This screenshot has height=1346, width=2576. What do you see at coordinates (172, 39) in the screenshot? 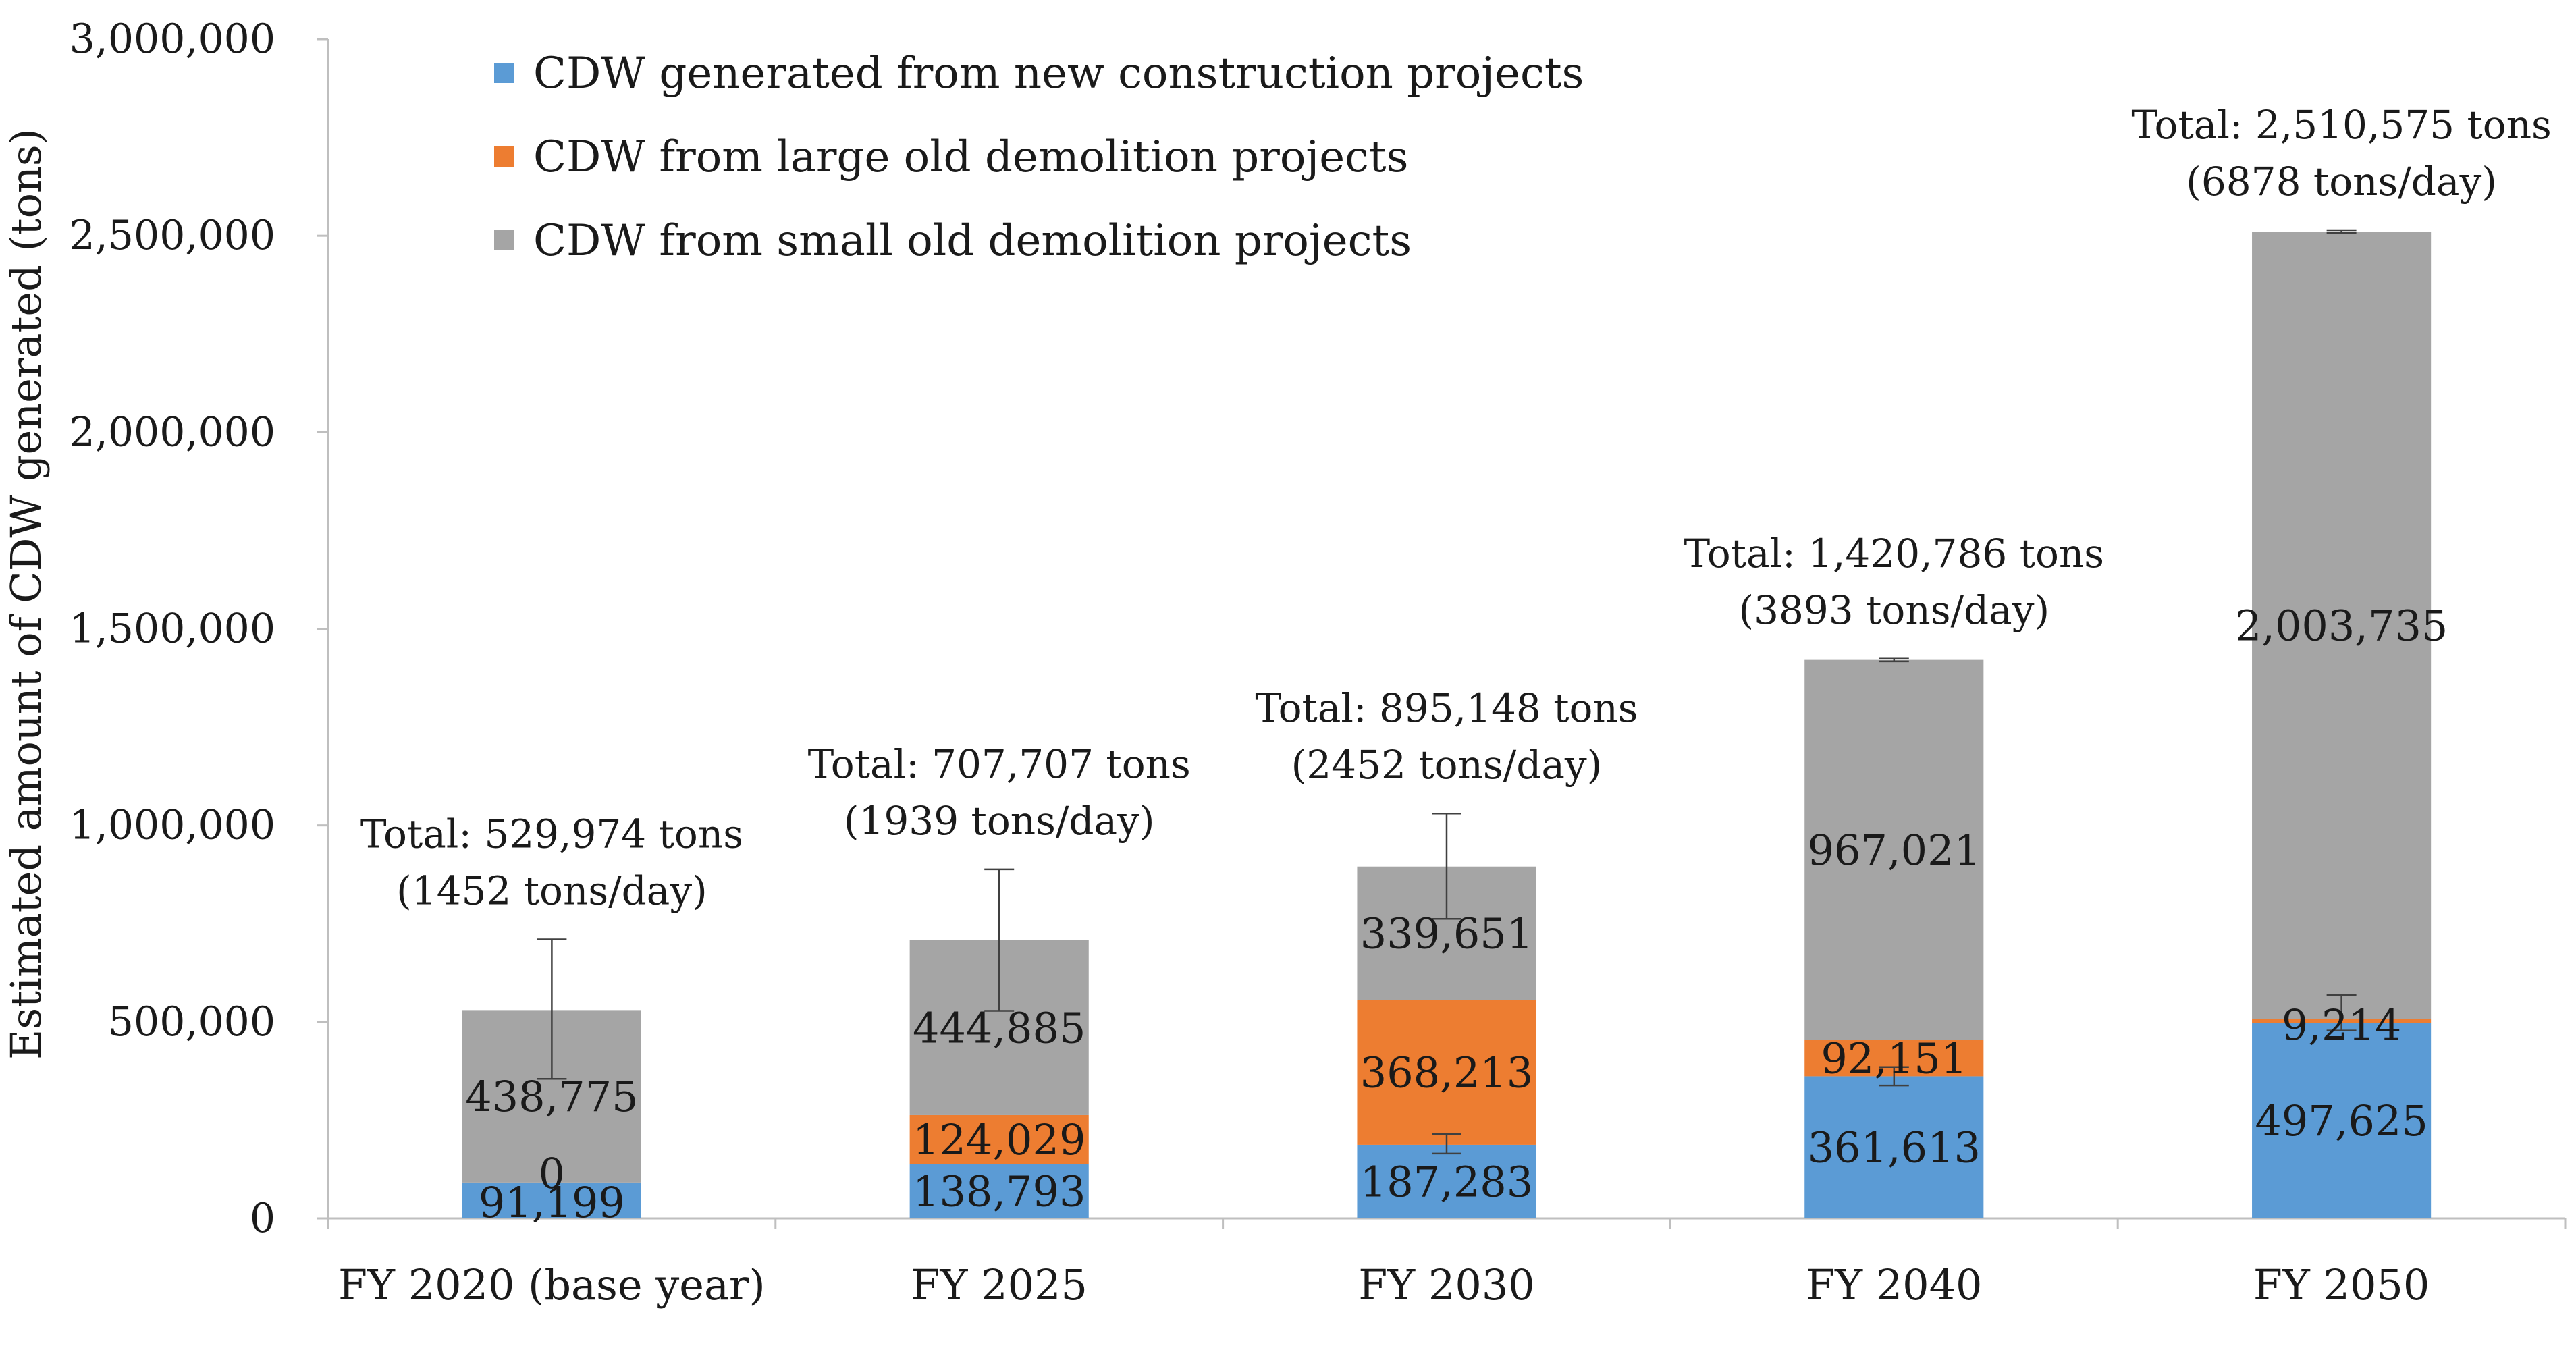
I see `y-tick-label: 3,000,000` at bounding box center [172, 39].